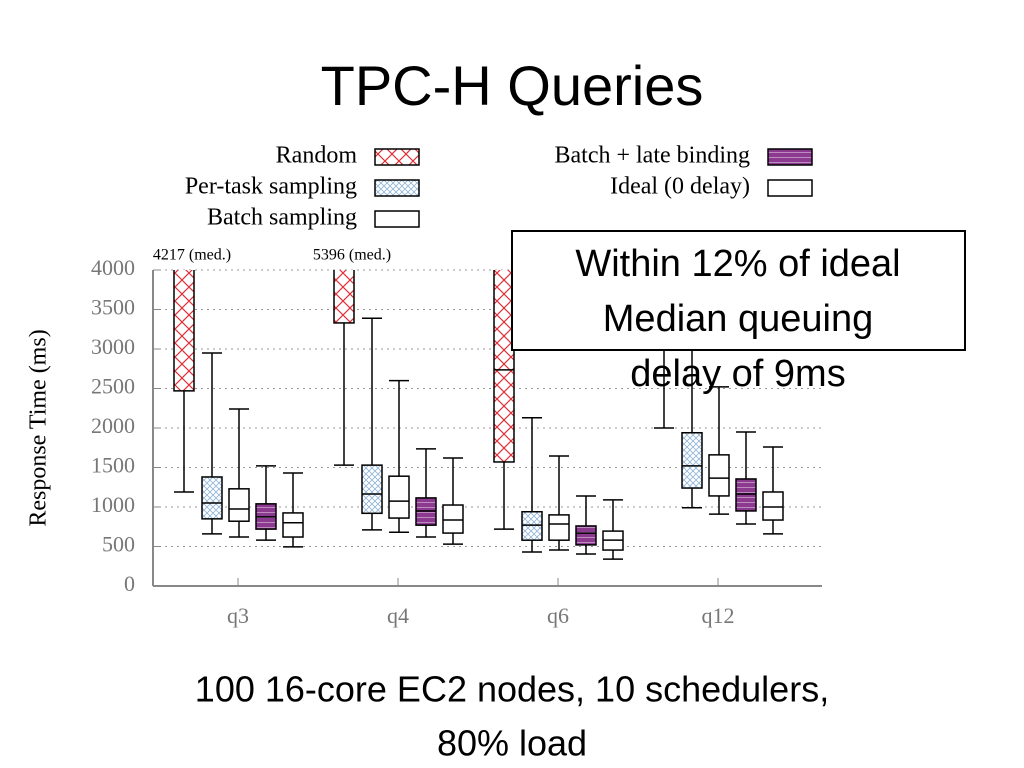 The width and height of the screenshot is (1024, 768). What do you see at coordinates (113, 504) in the screenshot?
I see `y-tick-label: 1000` at bounding box center [113, 504].